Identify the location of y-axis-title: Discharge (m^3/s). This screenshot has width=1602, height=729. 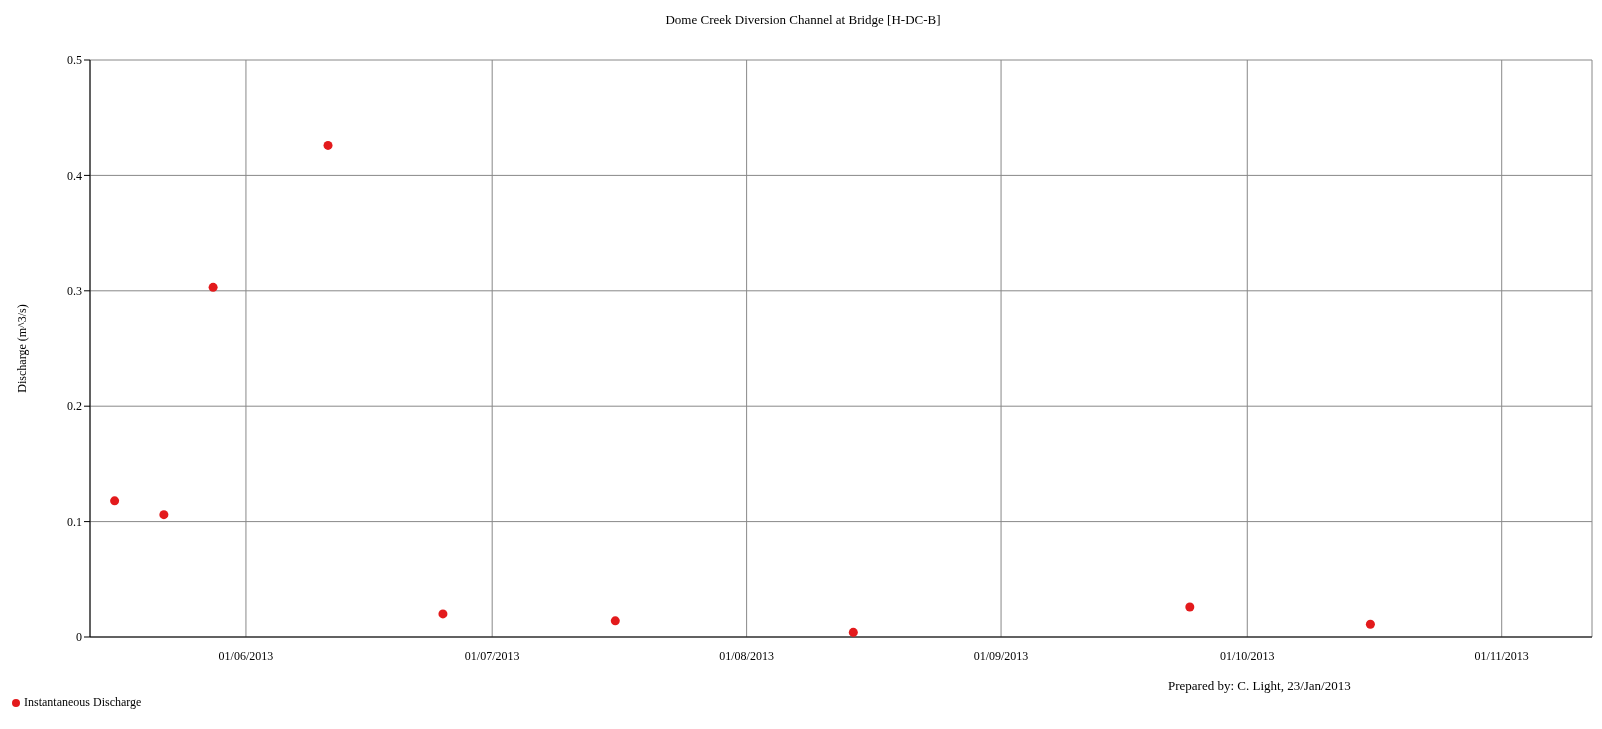
(22, 348).